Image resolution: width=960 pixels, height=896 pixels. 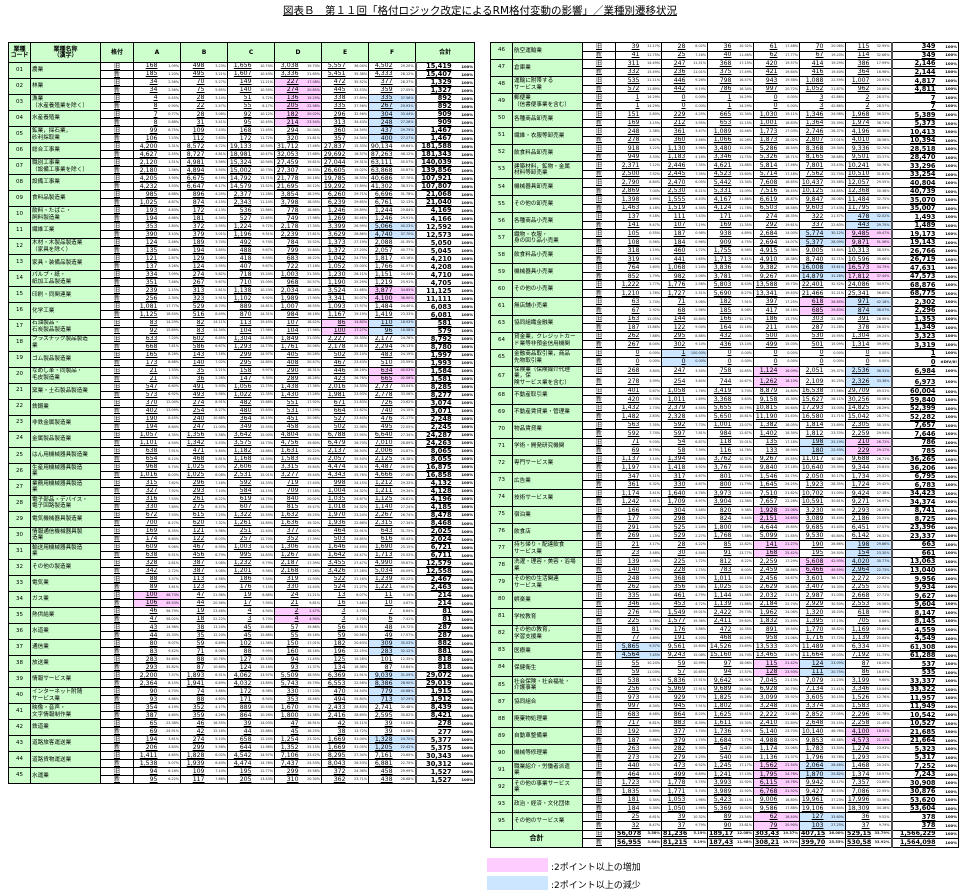 What do you see at coordinates (812, 140) in the screenshot?
I see `grade-e-count: 2,807` at bounding box center [812, 140].